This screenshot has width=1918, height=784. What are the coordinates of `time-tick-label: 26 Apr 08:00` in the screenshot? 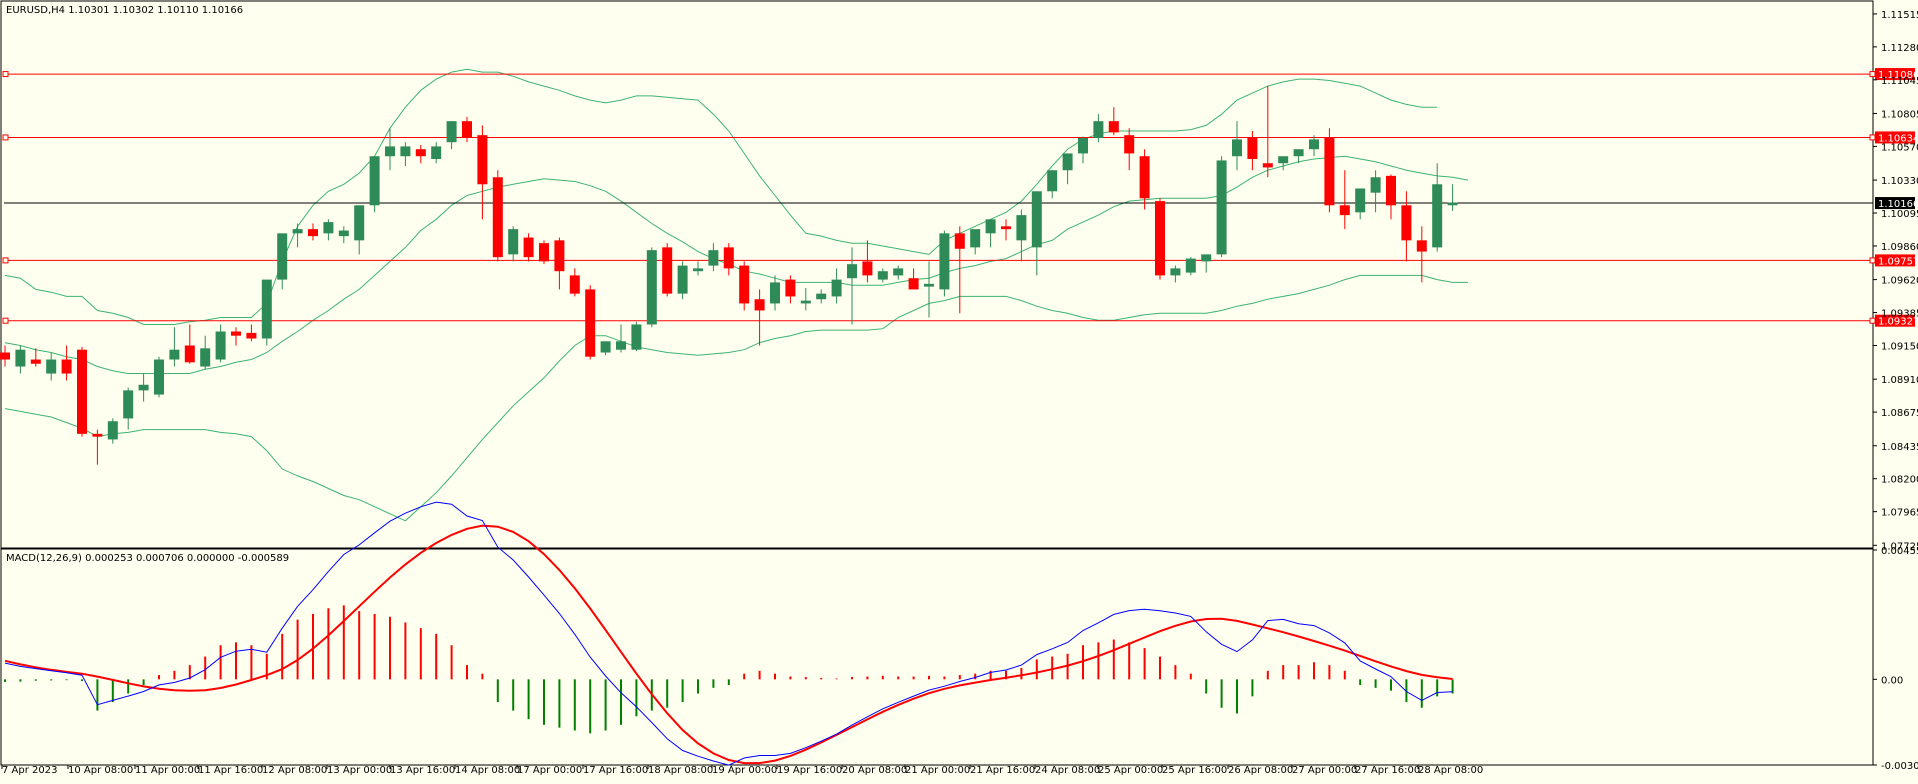 It's located at (1260, 770).